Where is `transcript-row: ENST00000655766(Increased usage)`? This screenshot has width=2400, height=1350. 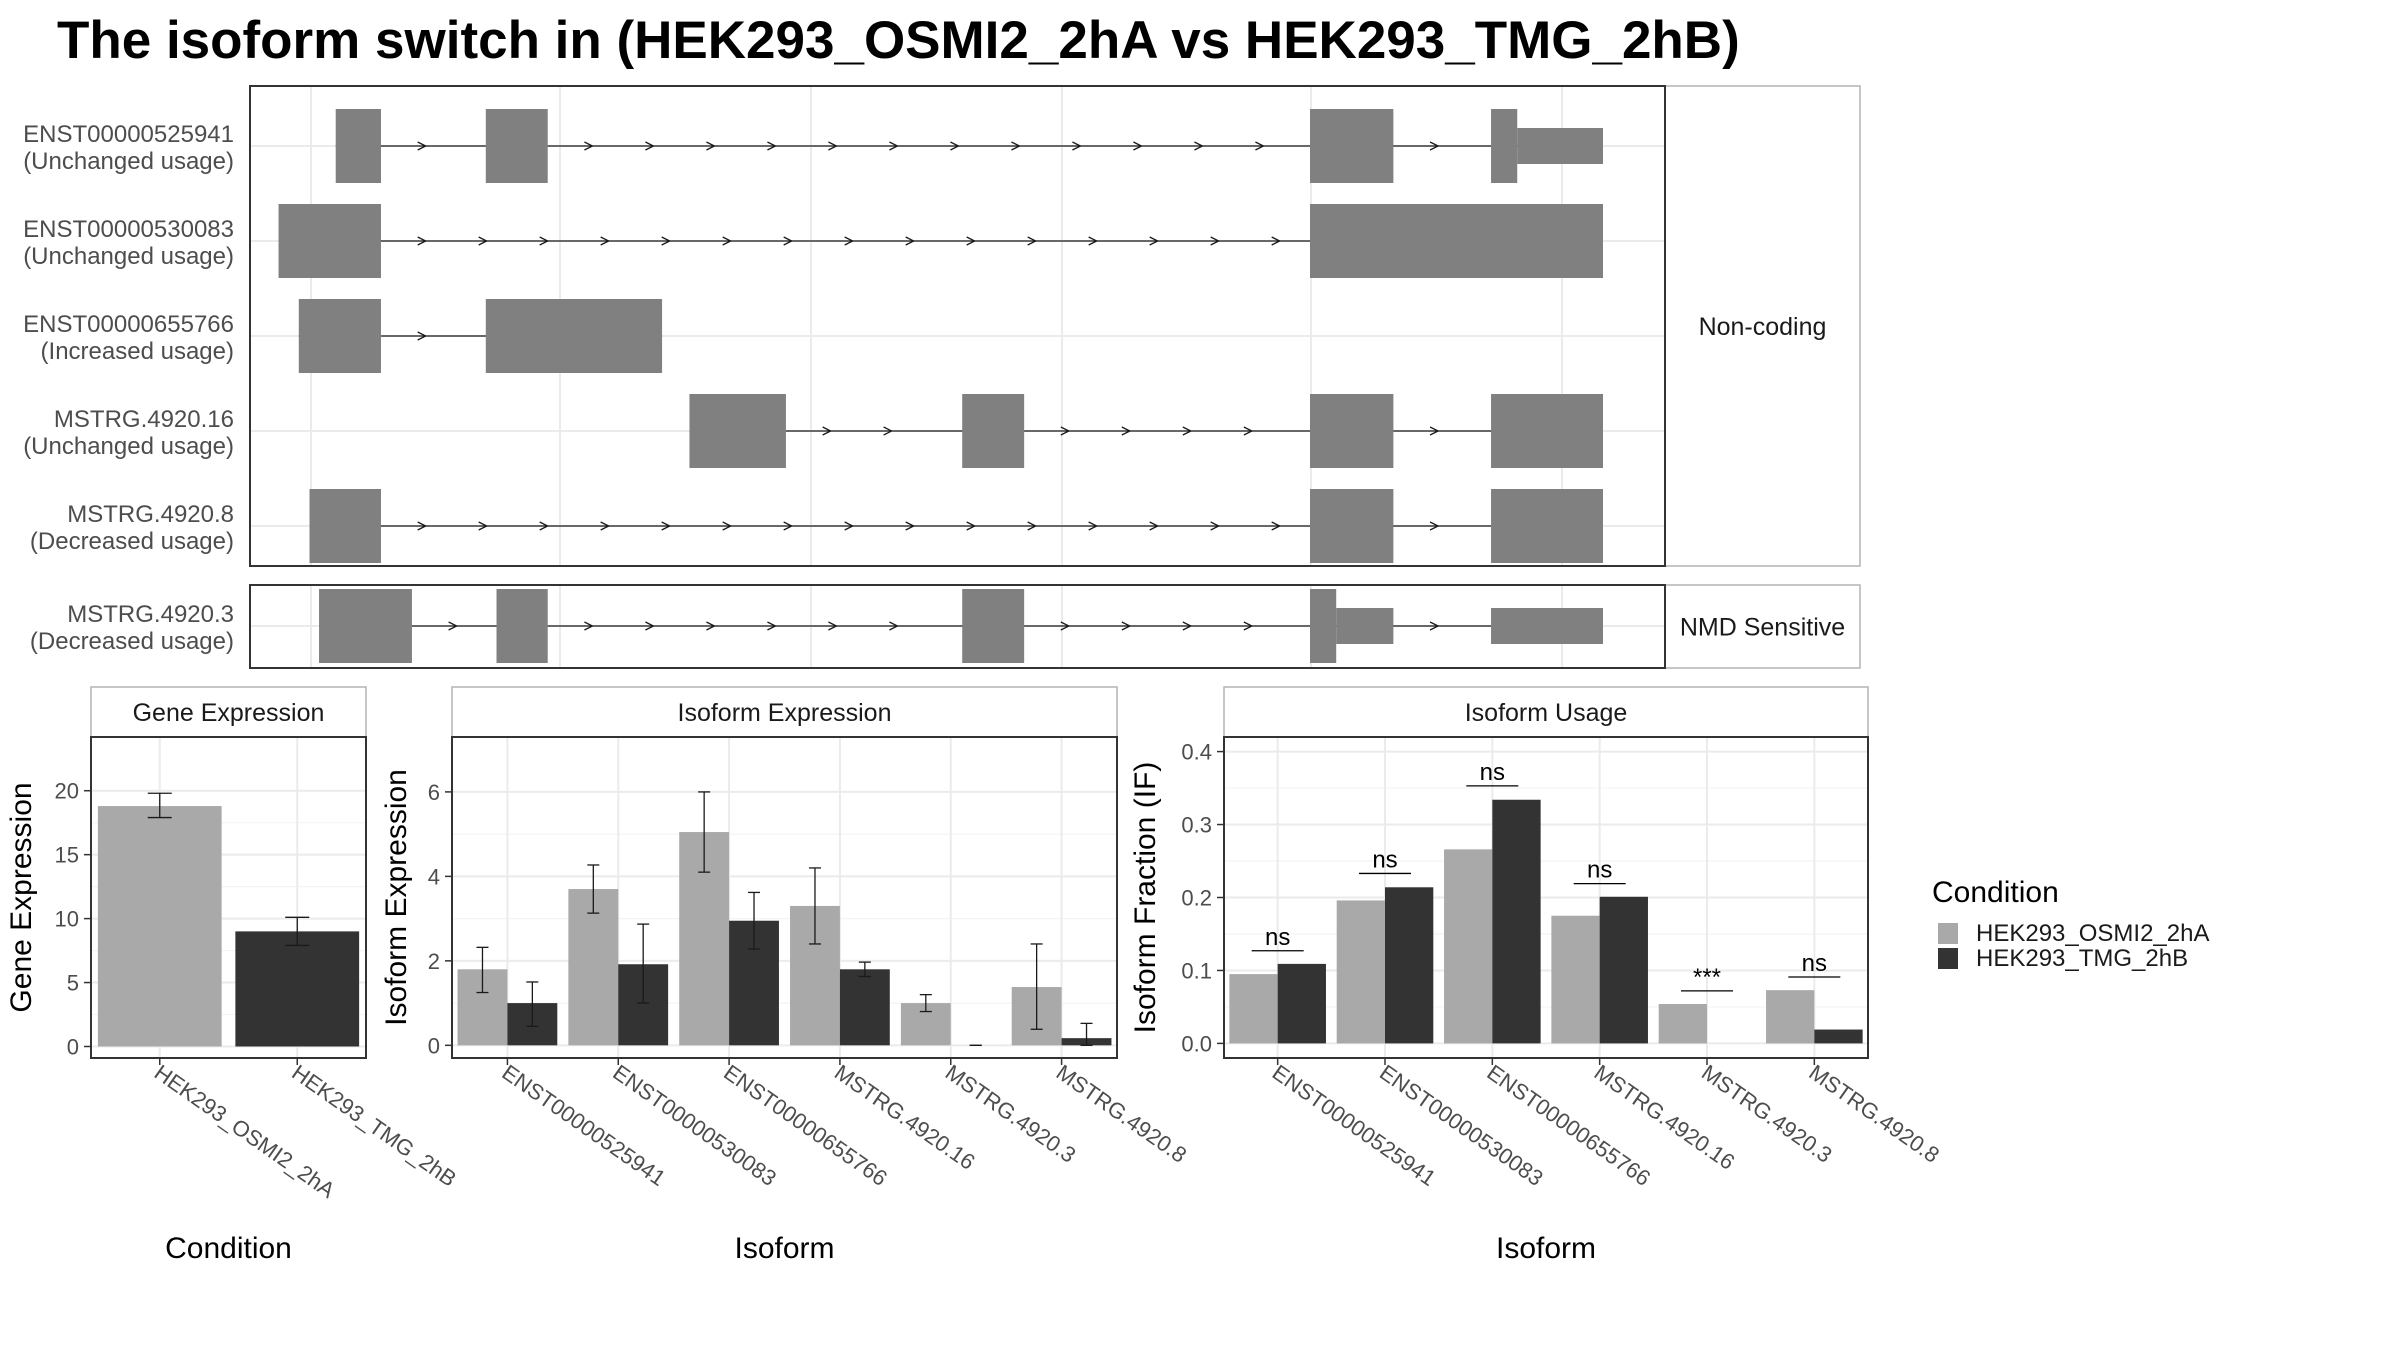 transcript-row: ENST00000655766(Increased usage) is located at coordinates (343, 336).